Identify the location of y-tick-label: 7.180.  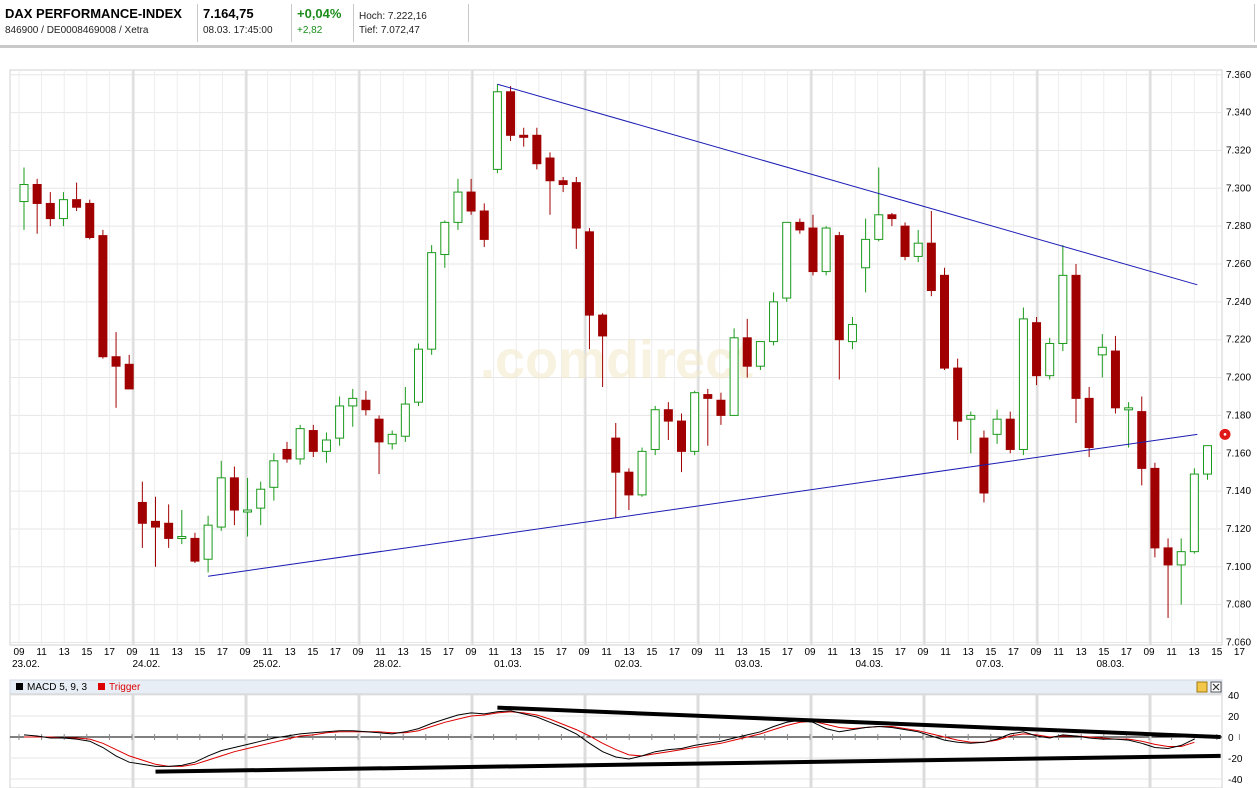
(1238, 415).